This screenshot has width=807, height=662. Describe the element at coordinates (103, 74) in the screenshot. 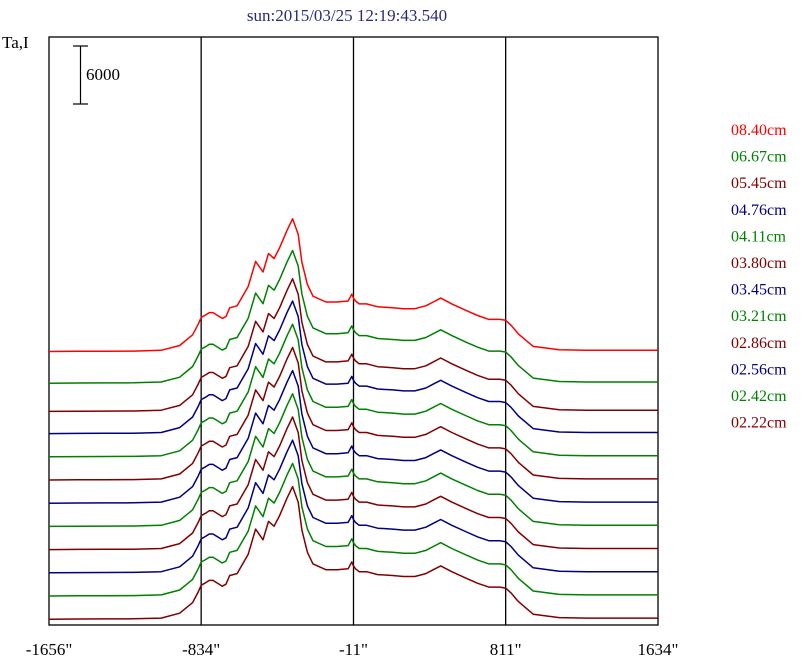

I see `scale-bar-label: 6000` at that location.